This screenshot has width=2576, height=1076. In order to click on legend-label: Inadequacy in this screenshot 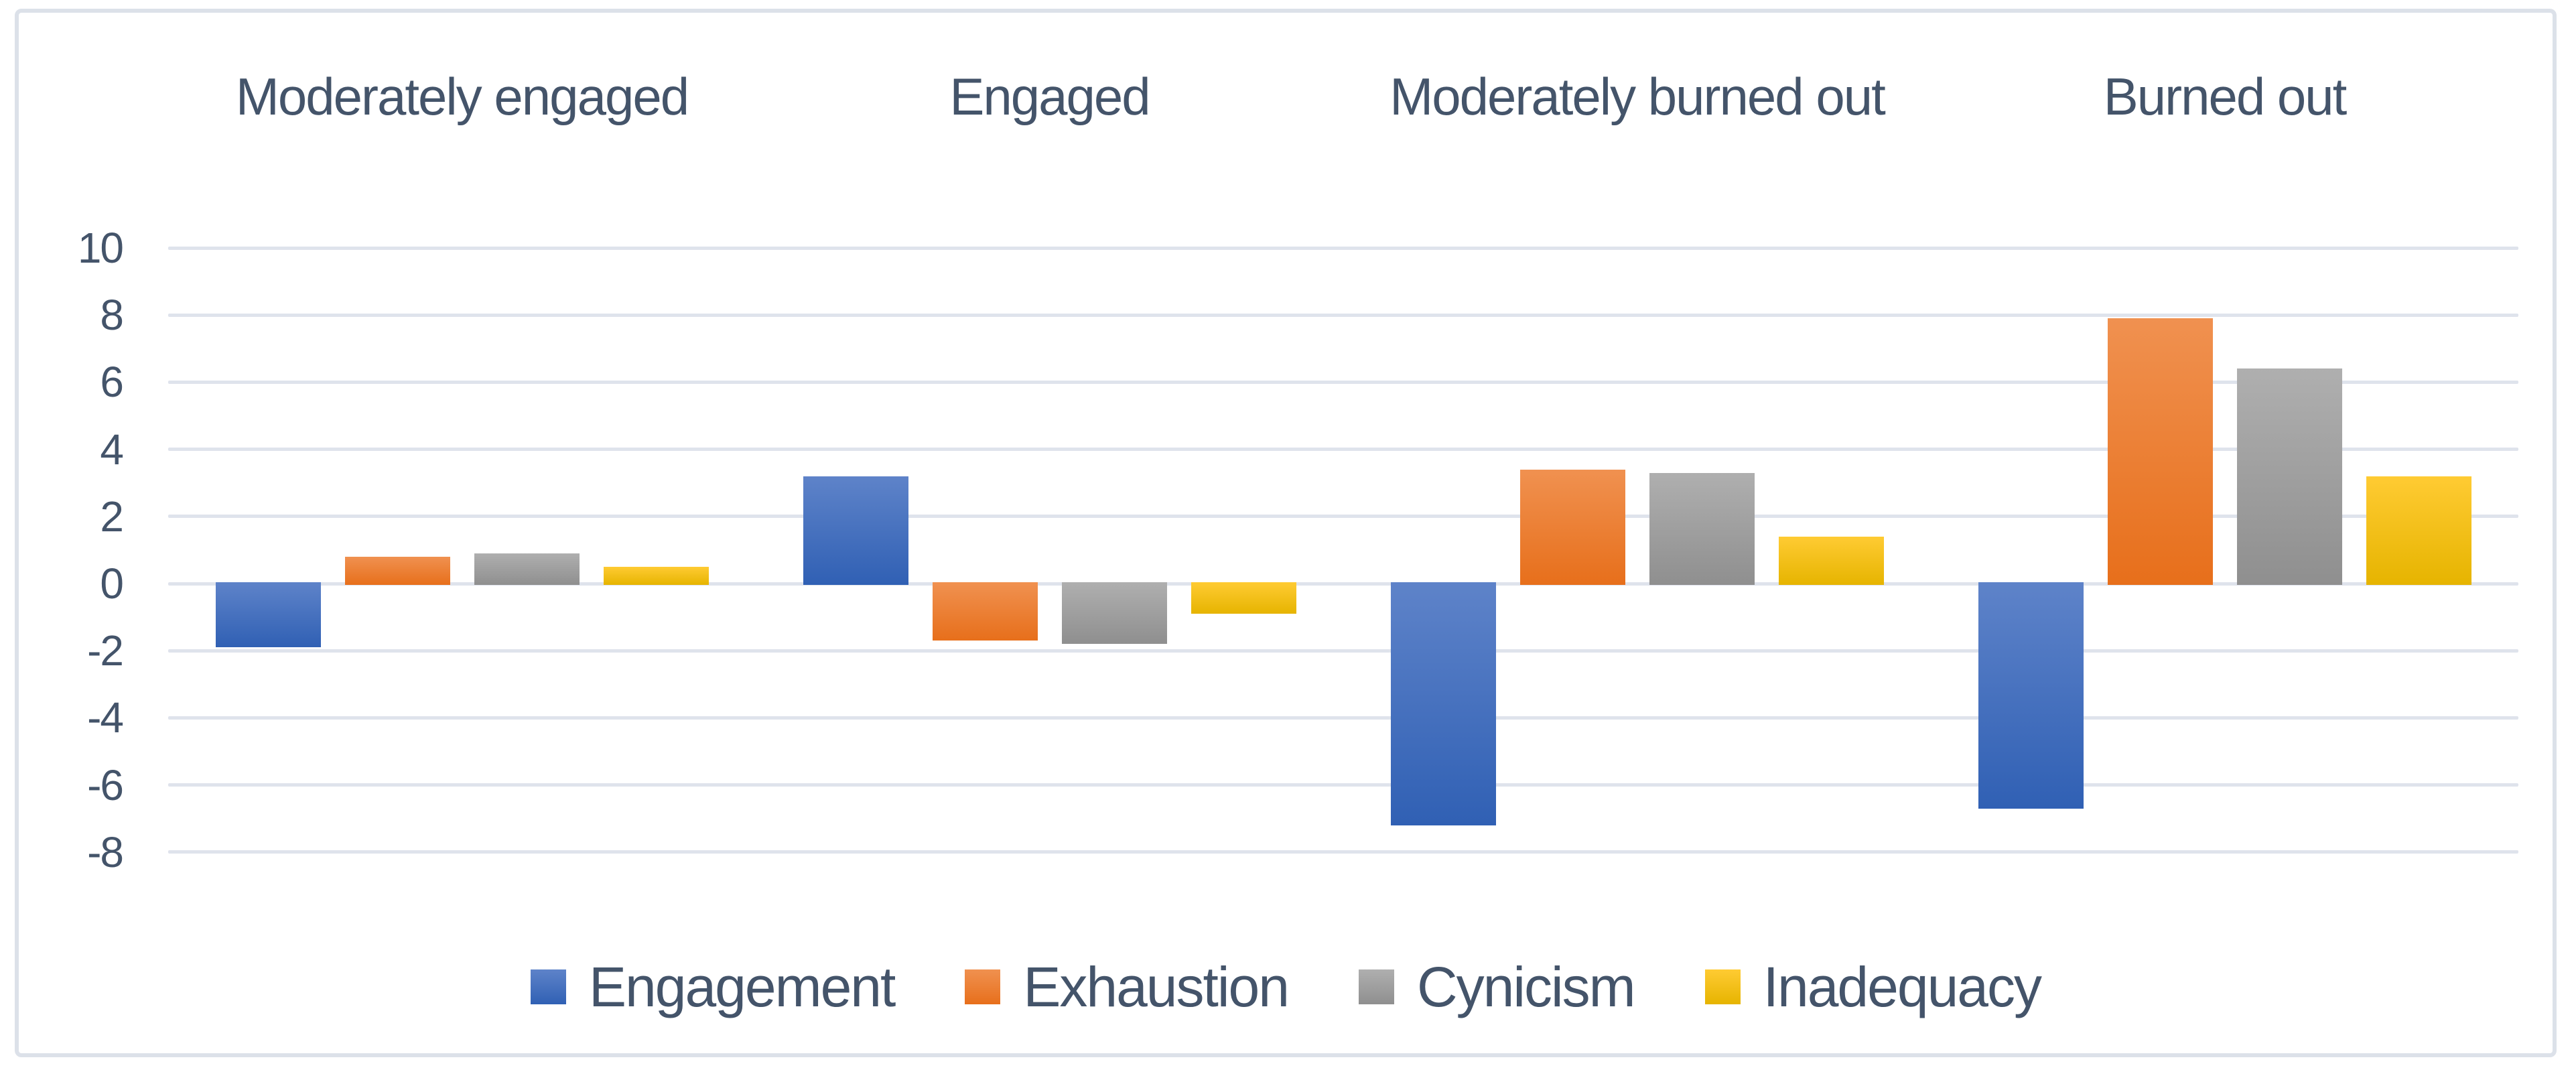, I will do `click(1903, 987)`.